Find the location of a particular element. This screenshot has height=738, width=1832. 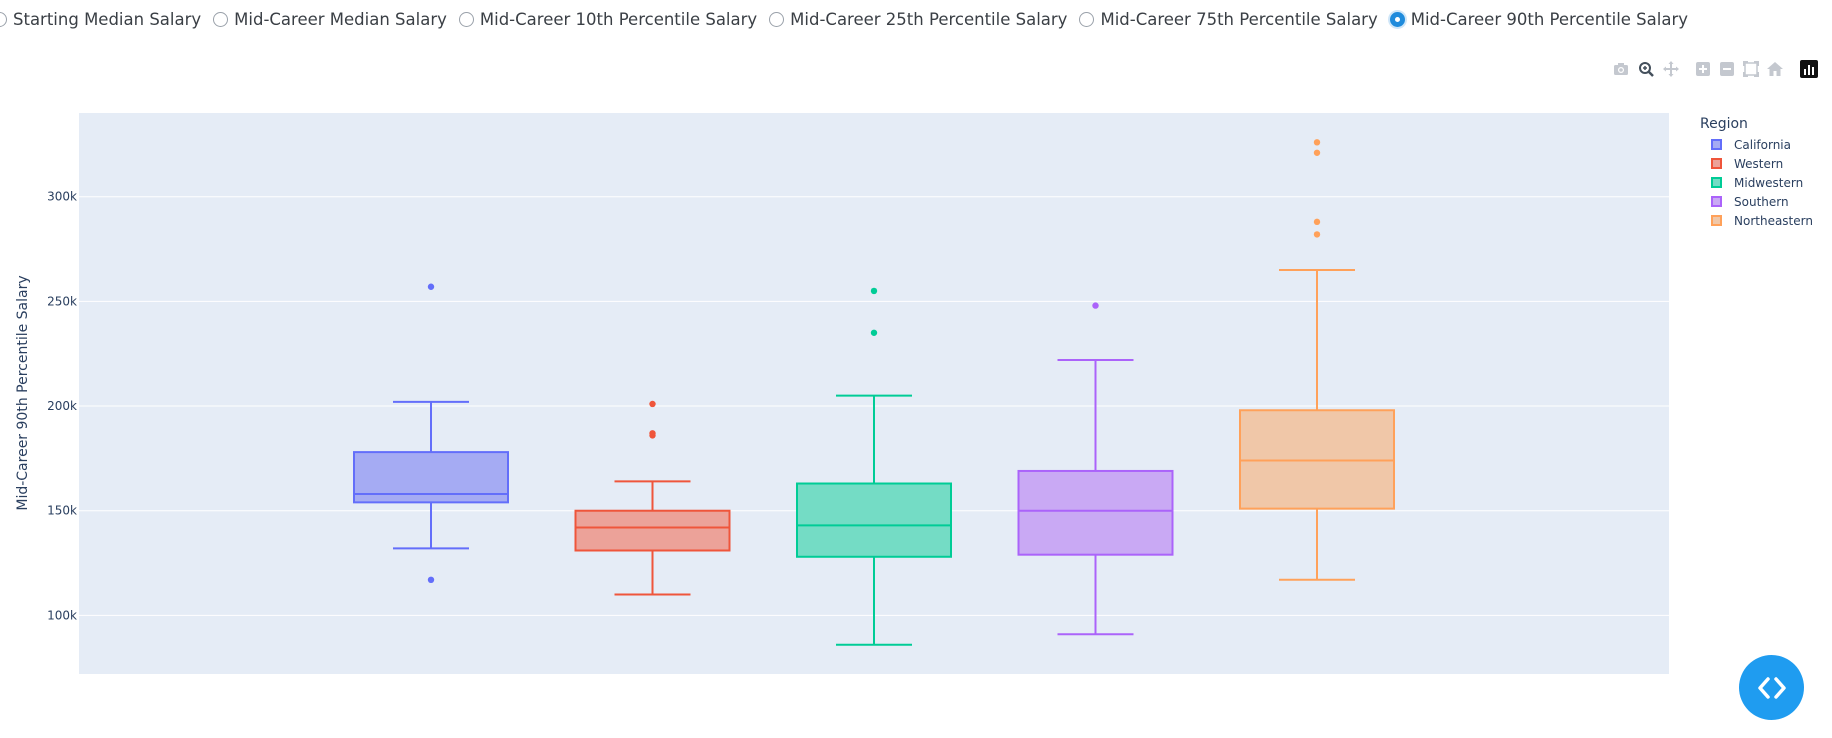

legend-label: Northeastern is located at coordinates (1773, 220).